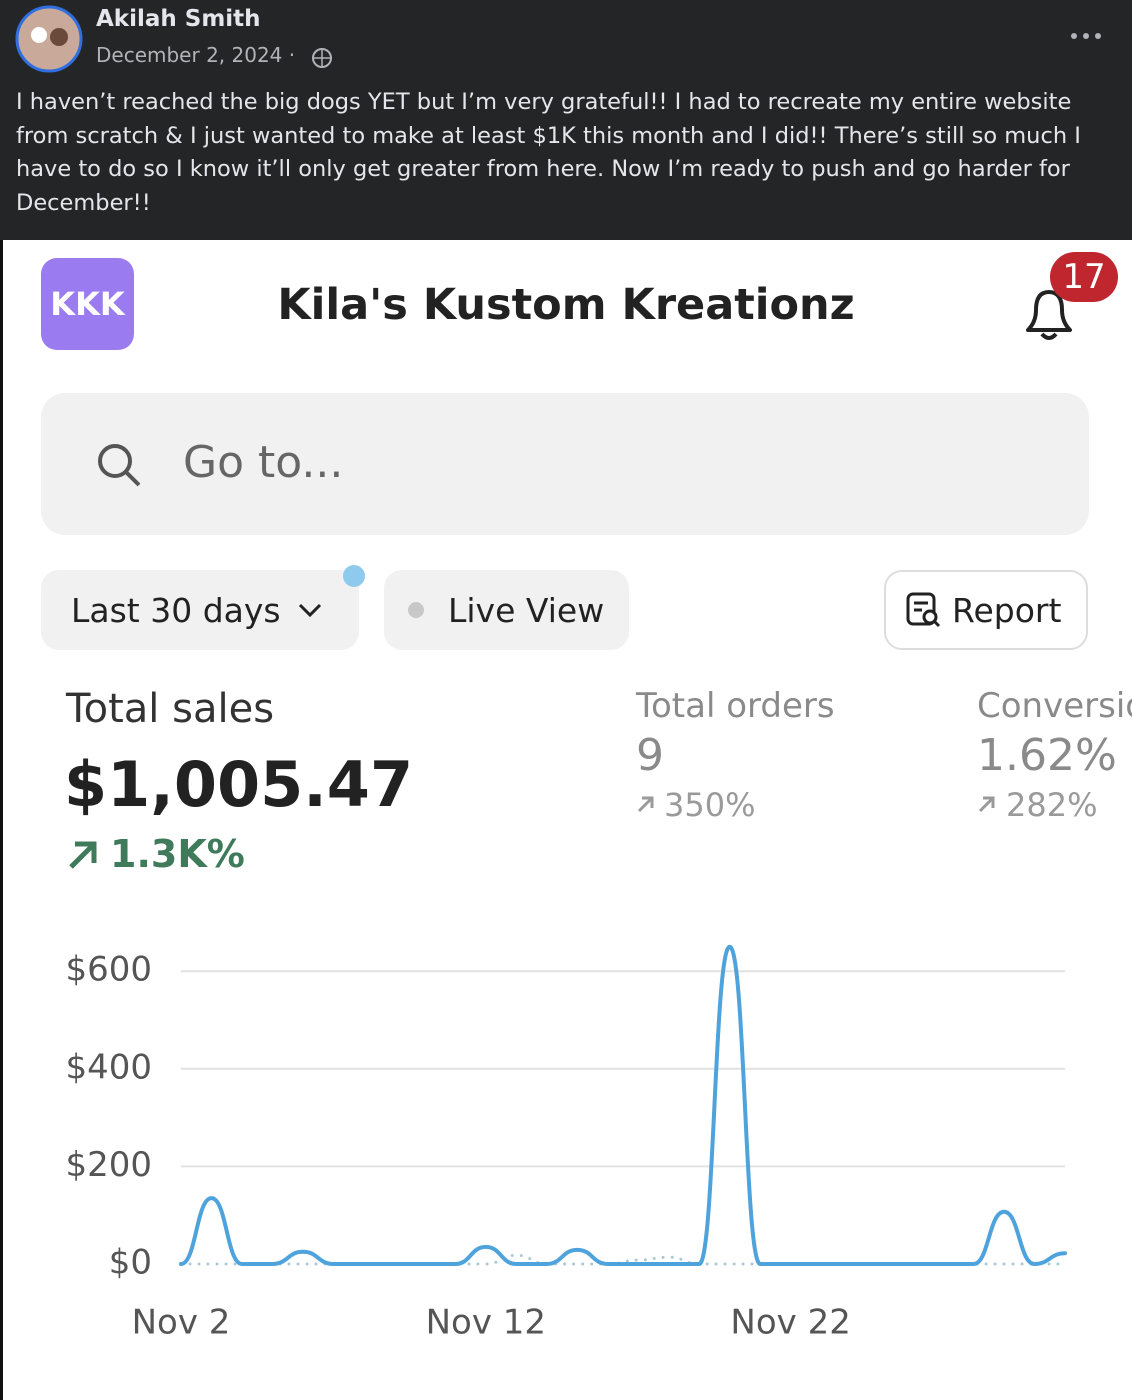 The image size is (1132, 1400). Describe the element at coordinates (170, 709) in the screenshot. I see `metric-label: Total sales` at that location.